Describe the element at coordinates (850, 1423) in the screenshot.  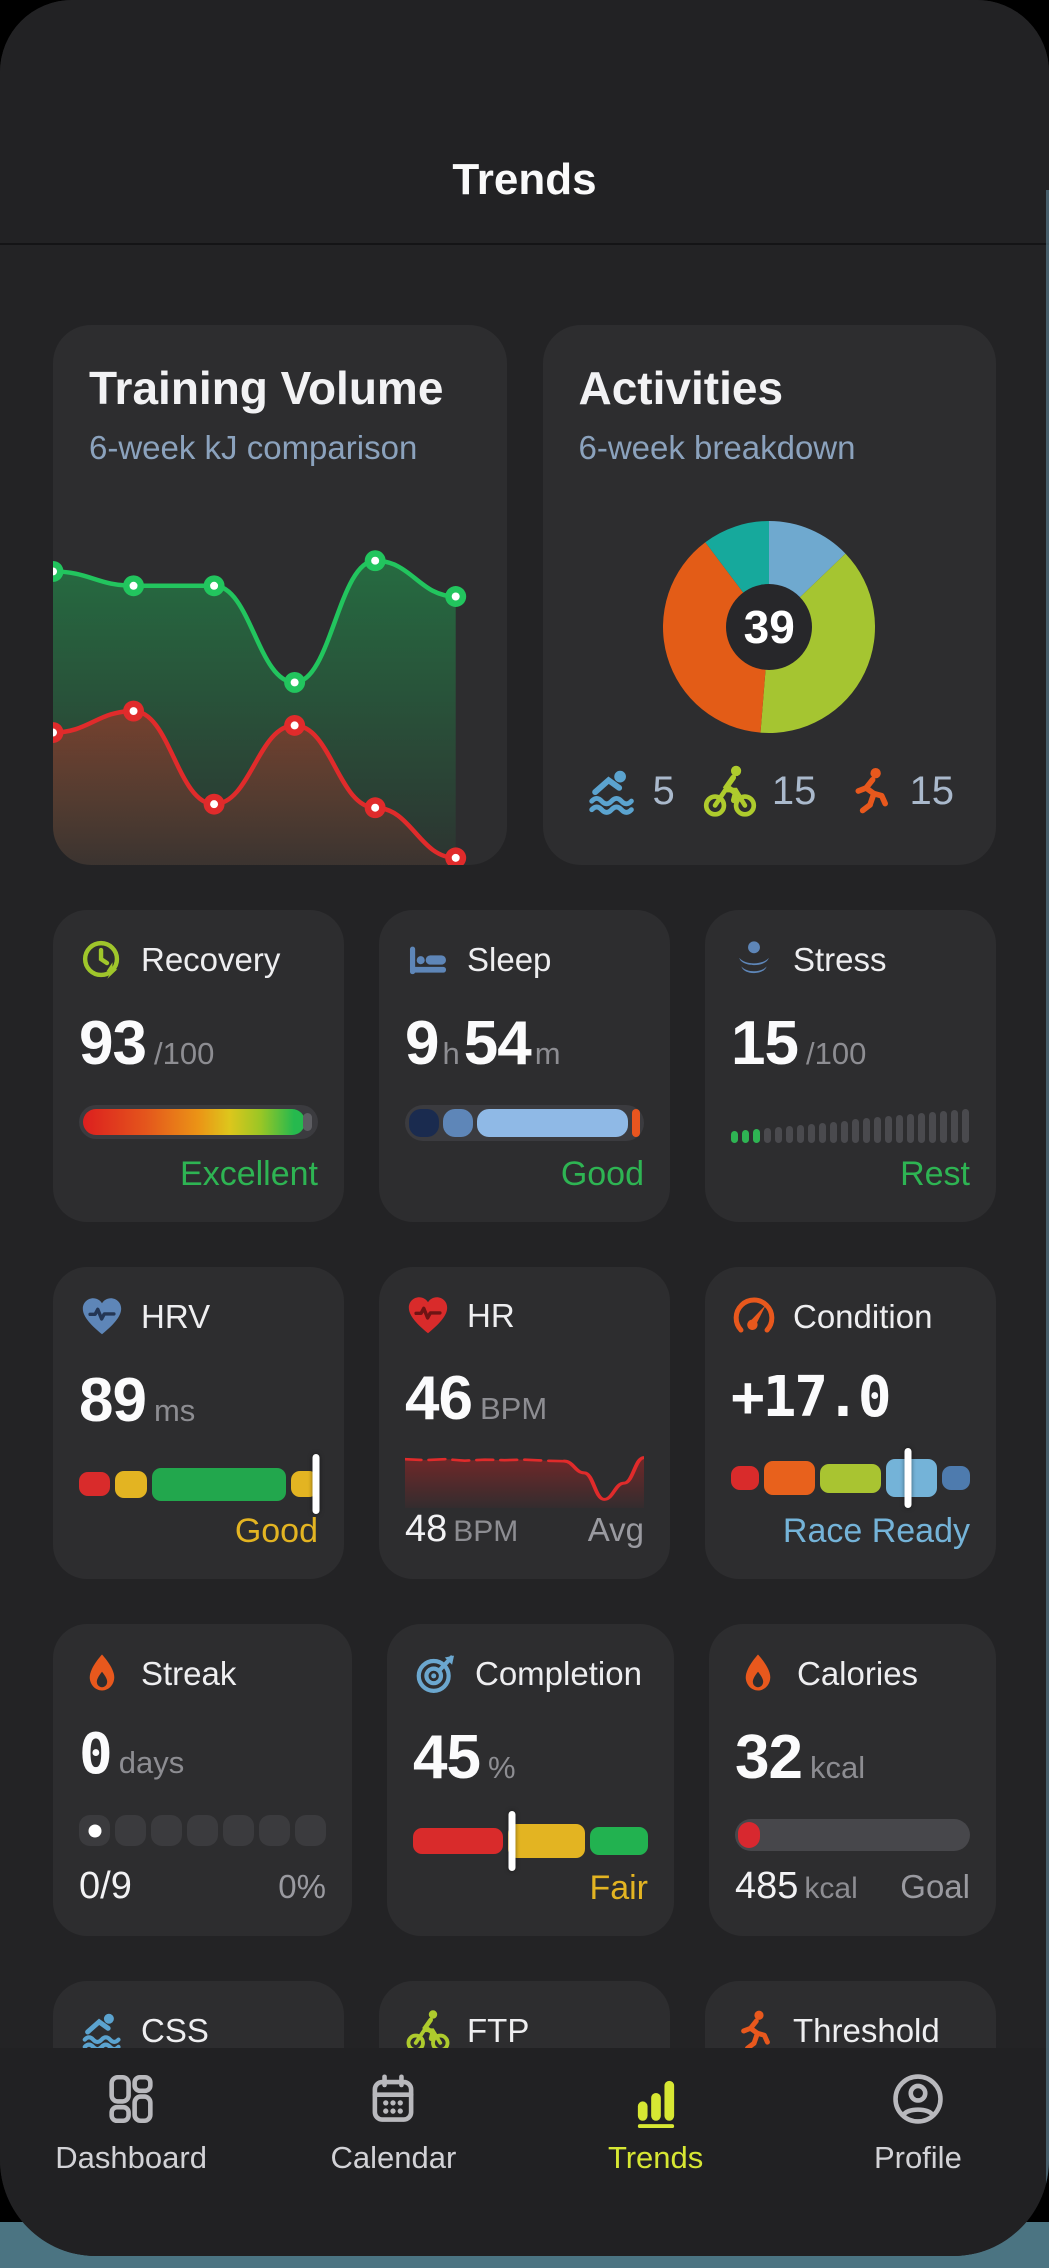
I see `condition-card: Condition +17.0 Race Ready` at that location.